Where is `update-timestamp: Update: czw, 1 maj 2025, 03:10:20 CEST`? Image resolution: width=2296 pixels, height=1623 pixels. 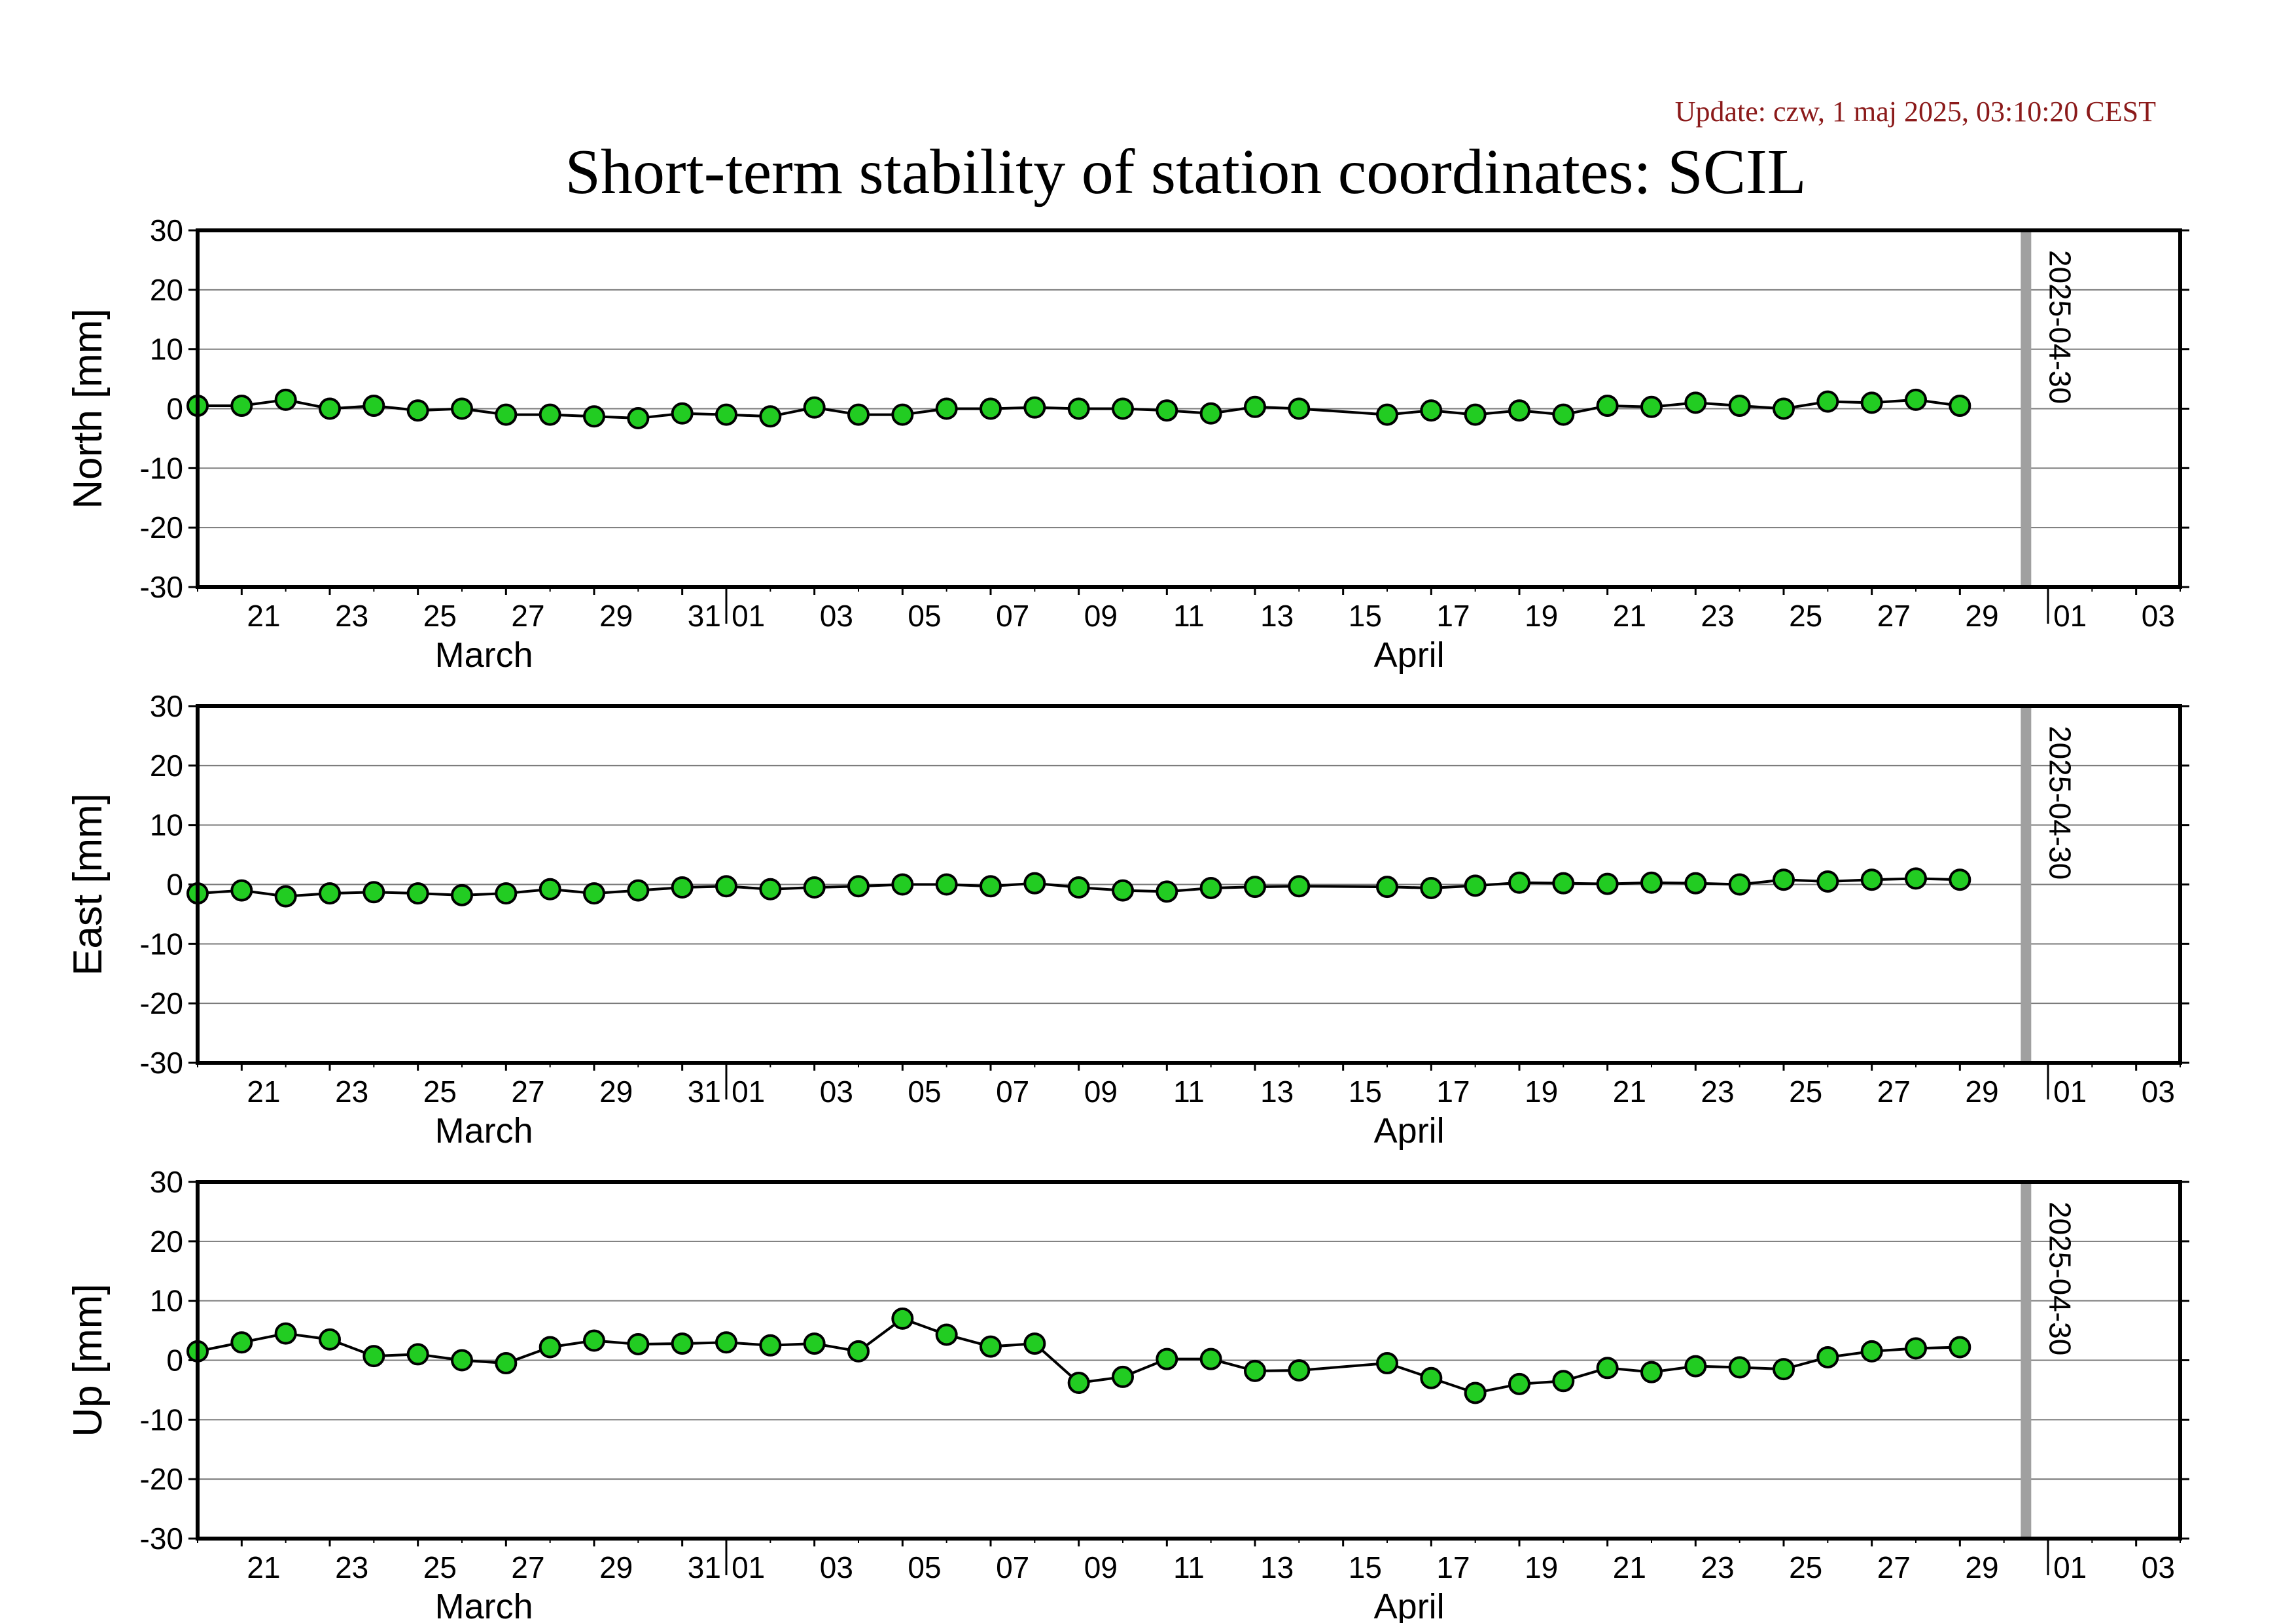 update-timestamp: Update: czw, 1 maj 2025, 03:10:20 CEST is located at coordinates (1915, 112).